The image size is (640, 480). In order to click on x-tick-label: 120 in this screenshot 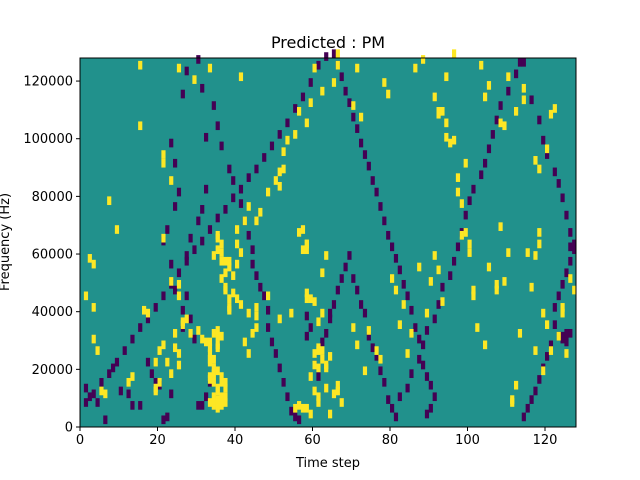, I will do `click(545, 440)`.